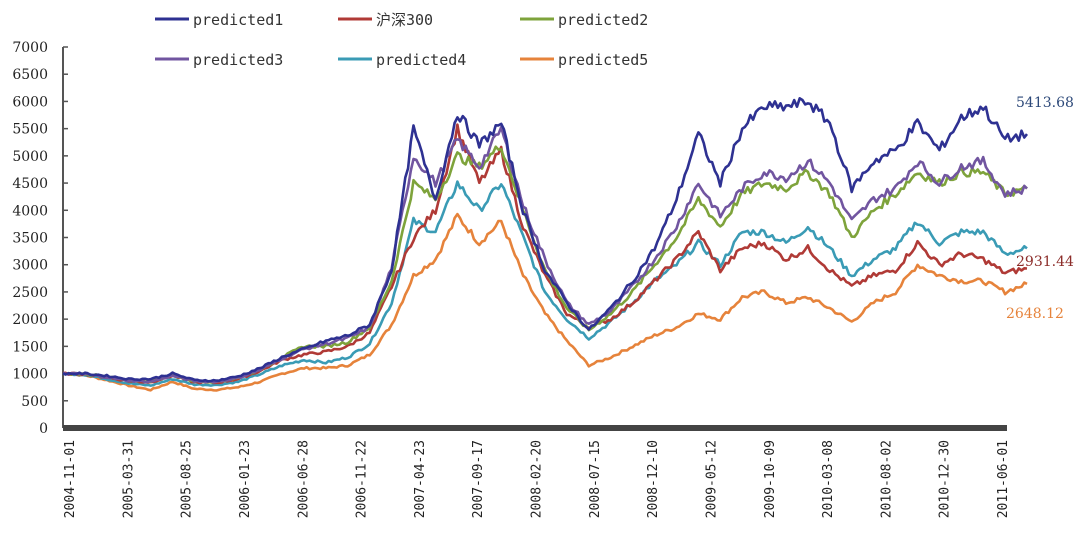 The image size is (1086, 540). I want to click on legend-item: predicted4, so click(402, 60).